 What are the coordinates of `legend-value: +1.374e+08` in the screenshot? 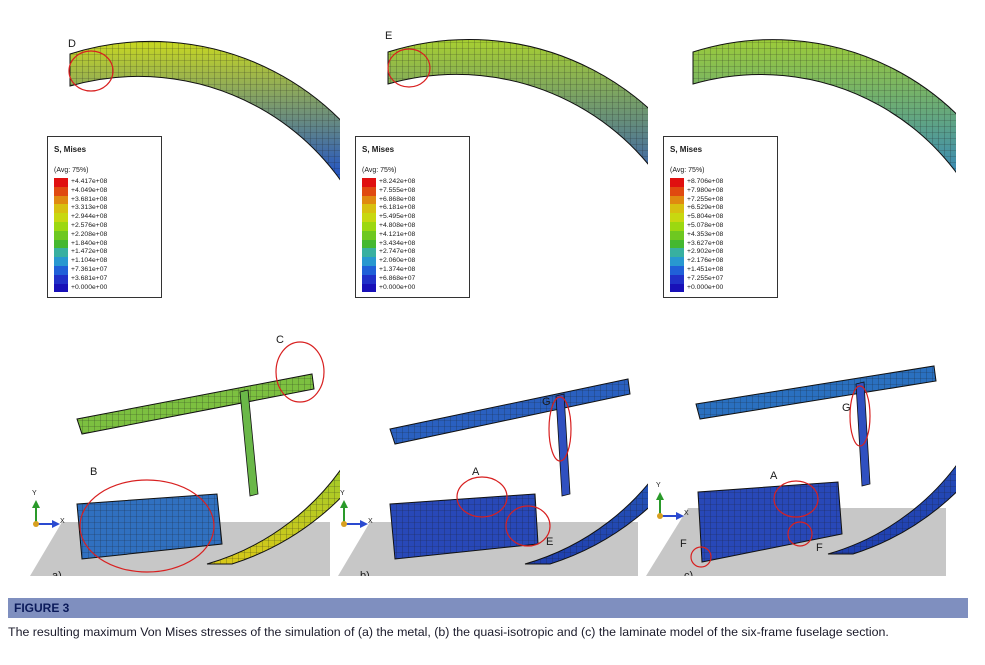 It's located at (397, 269).